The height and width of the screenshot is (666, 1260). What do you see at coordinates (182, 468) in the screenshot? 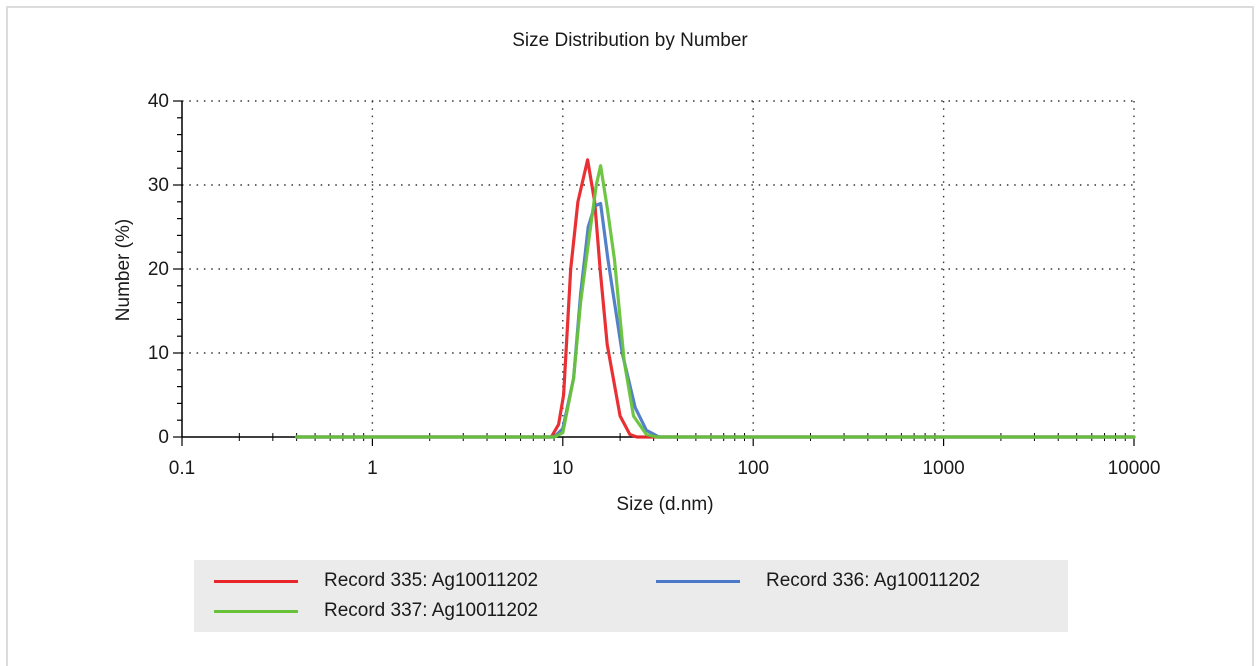
I see `x-tick-label: 0.1` at bounding box center [182, 468].